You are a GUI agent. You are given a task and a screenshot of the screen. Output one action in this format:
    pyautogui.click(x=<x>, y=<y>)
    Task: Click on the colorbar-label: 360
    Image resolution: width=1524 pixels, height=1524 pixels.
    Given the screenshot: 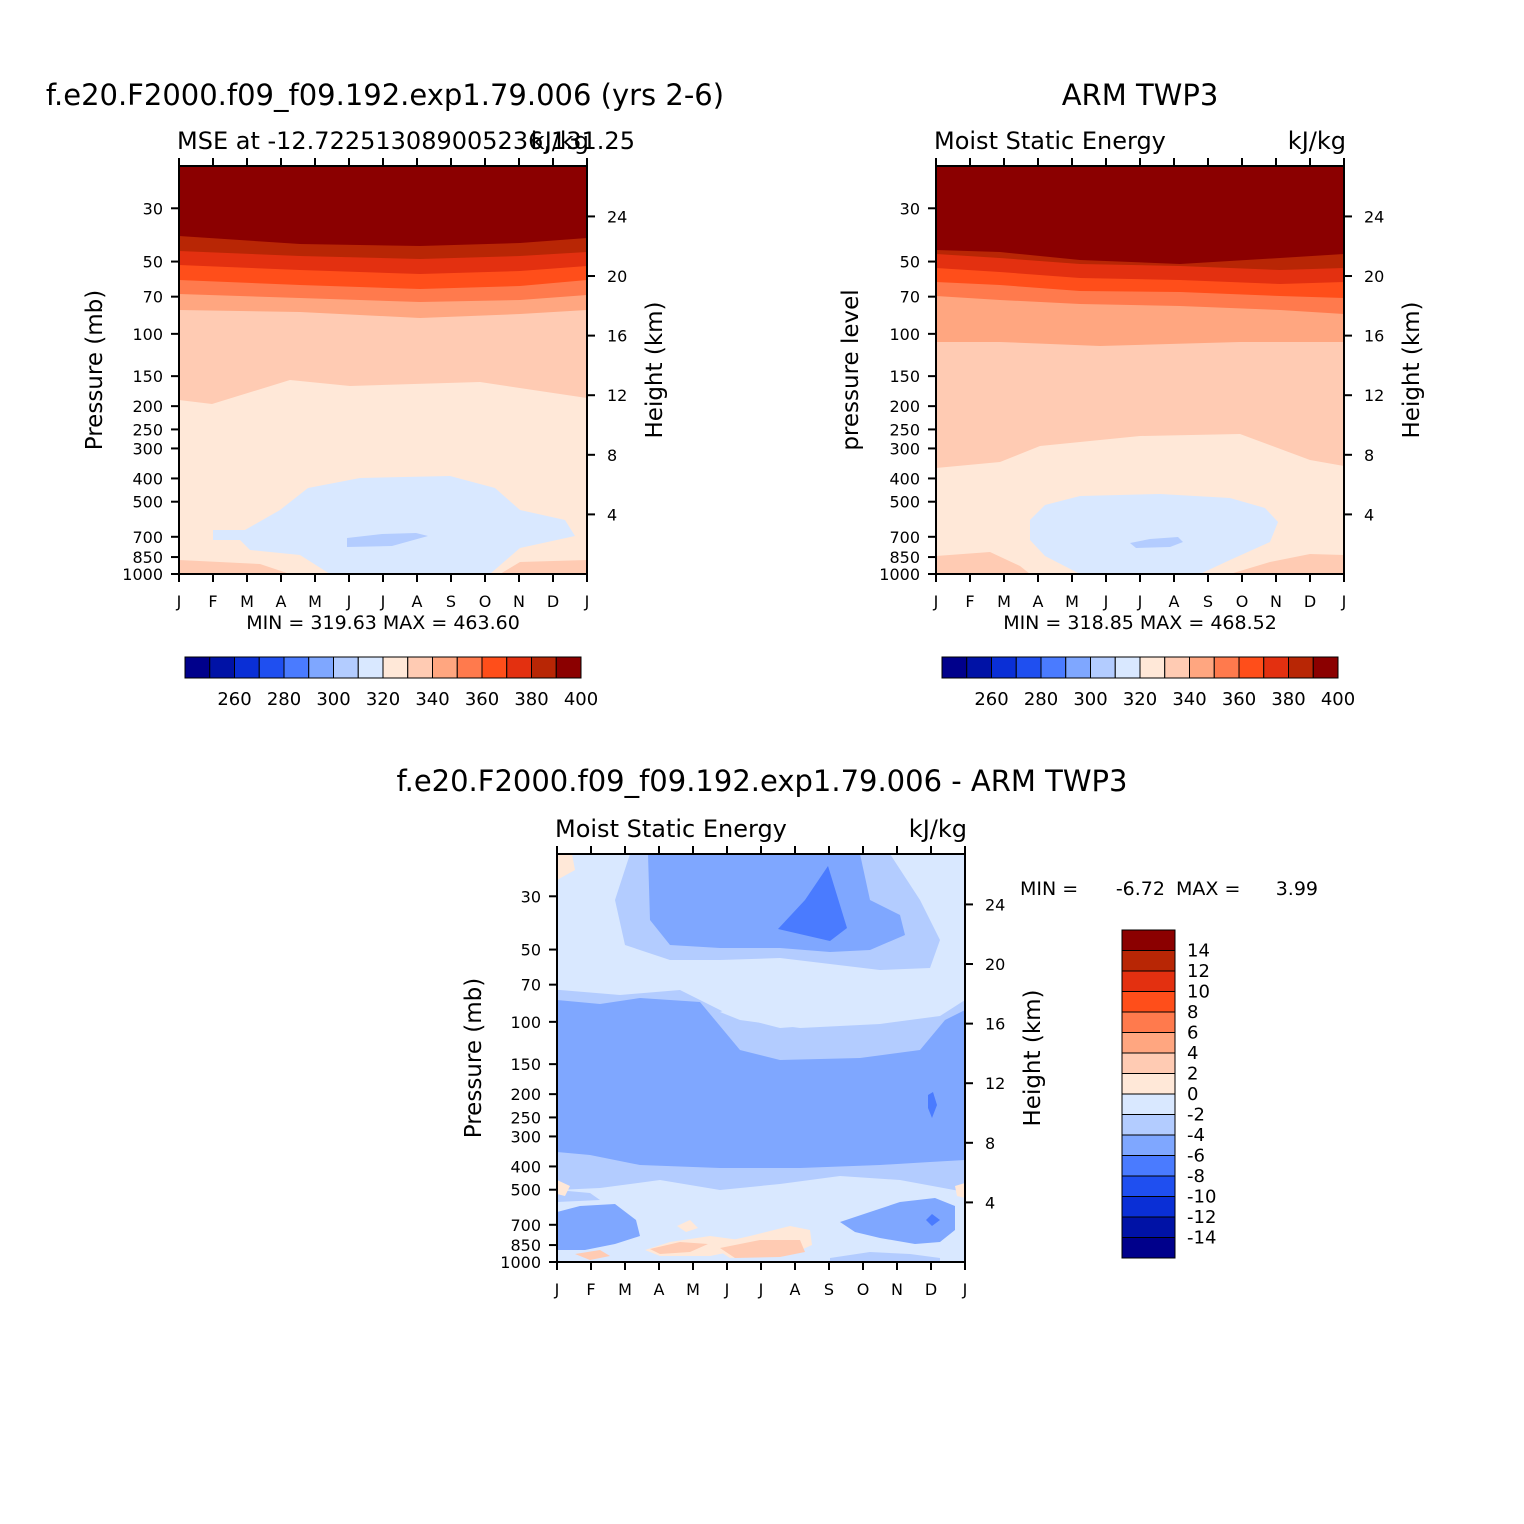 What is the action you would take?
    pyautogui.click(x=482, y=699)
    